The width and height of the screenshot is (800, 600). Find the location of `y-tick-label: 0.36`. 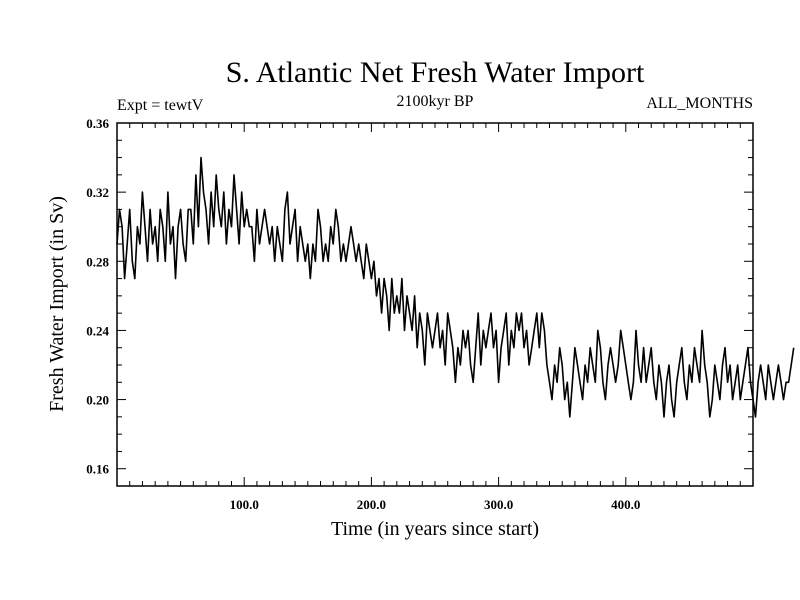

y-tick-label: 0.36 is located at coordinates (97, 123).